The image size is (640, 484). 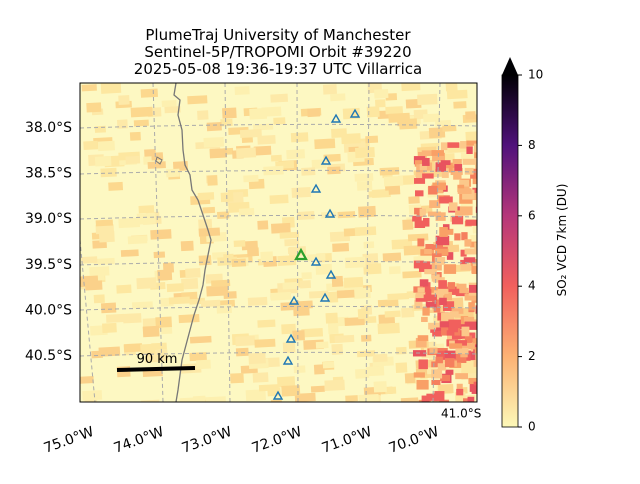 What do you see at coordinates (510, 251) in the screenshot?
I see `colorbar-body` at bounding box center [510, 251].